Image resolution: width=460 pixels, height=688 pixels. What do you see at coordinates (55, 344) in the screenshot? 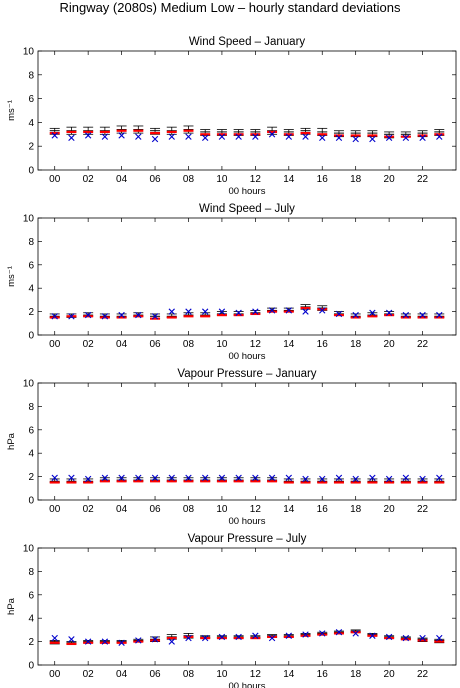
I see `x-tick-label: 00` at bounding box center [55, 344].